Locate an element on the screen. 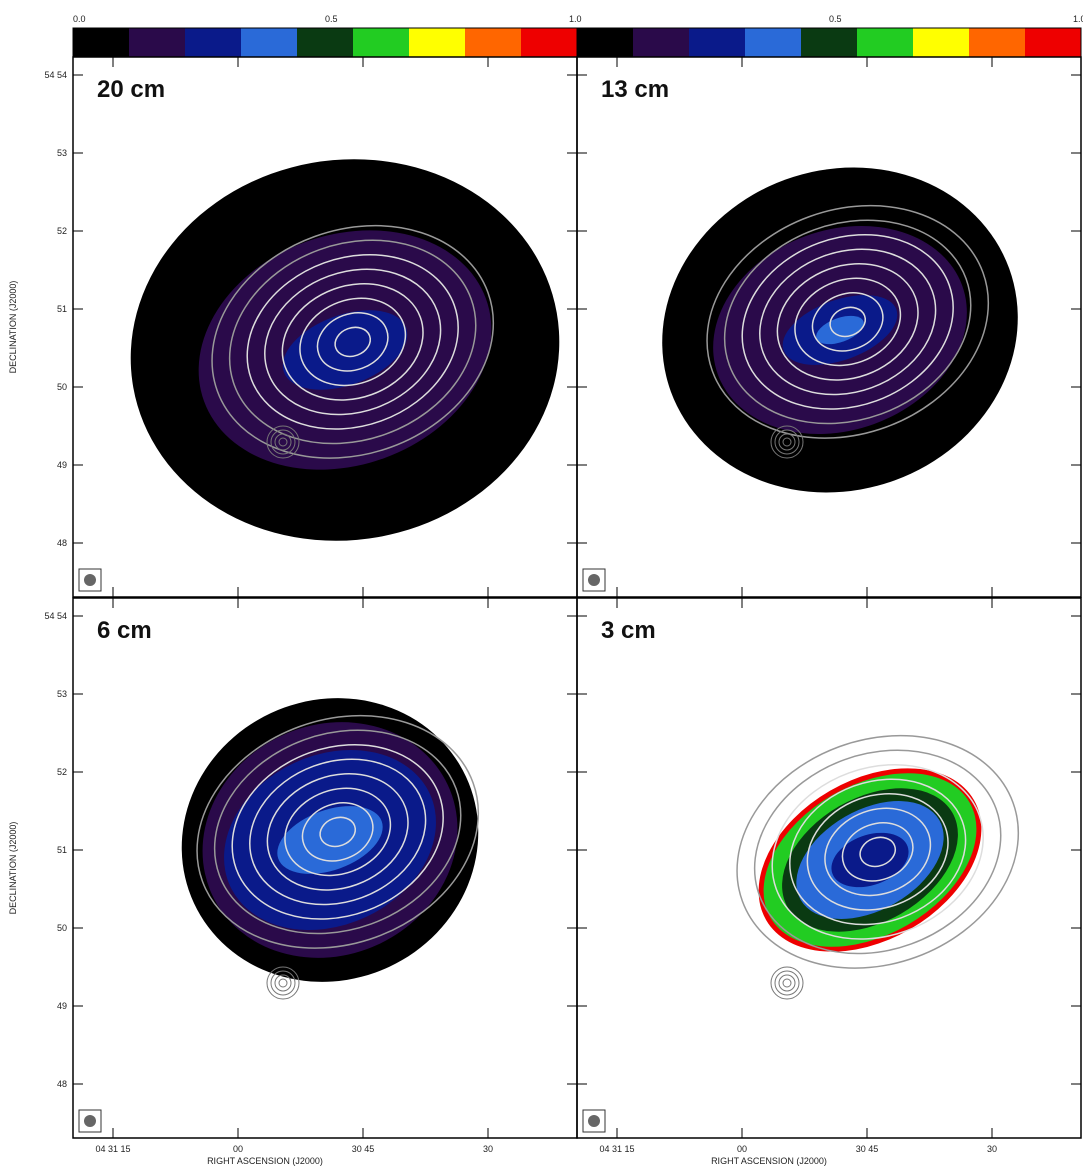  panel-label: 20 cm is located at coordinates (131, 89).